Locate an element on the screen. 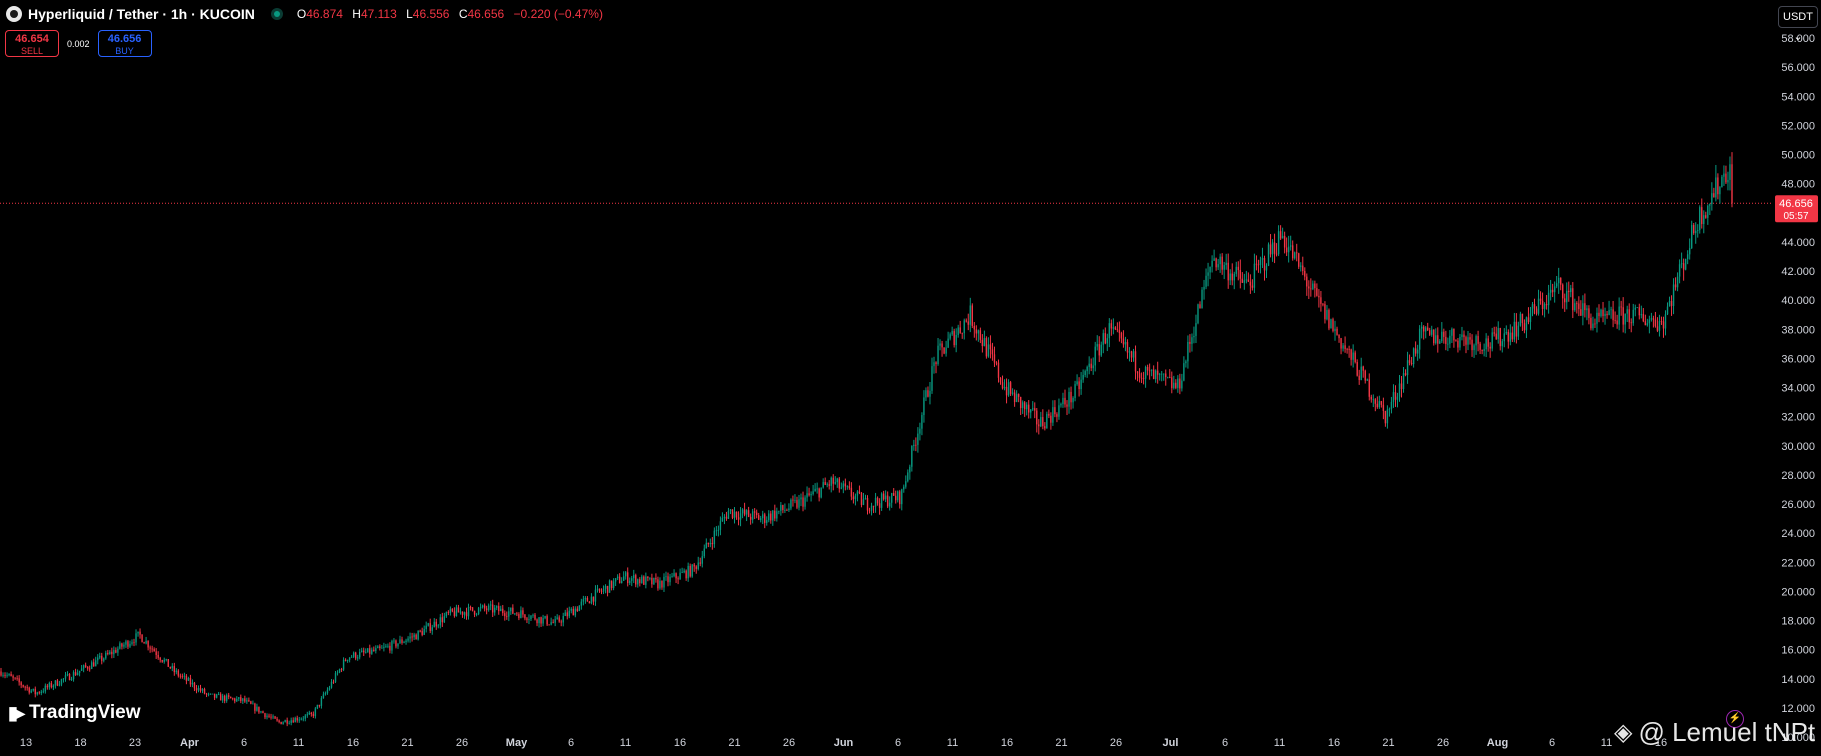  last-price-value: 46.656 is located at coordinates (1796, 204).